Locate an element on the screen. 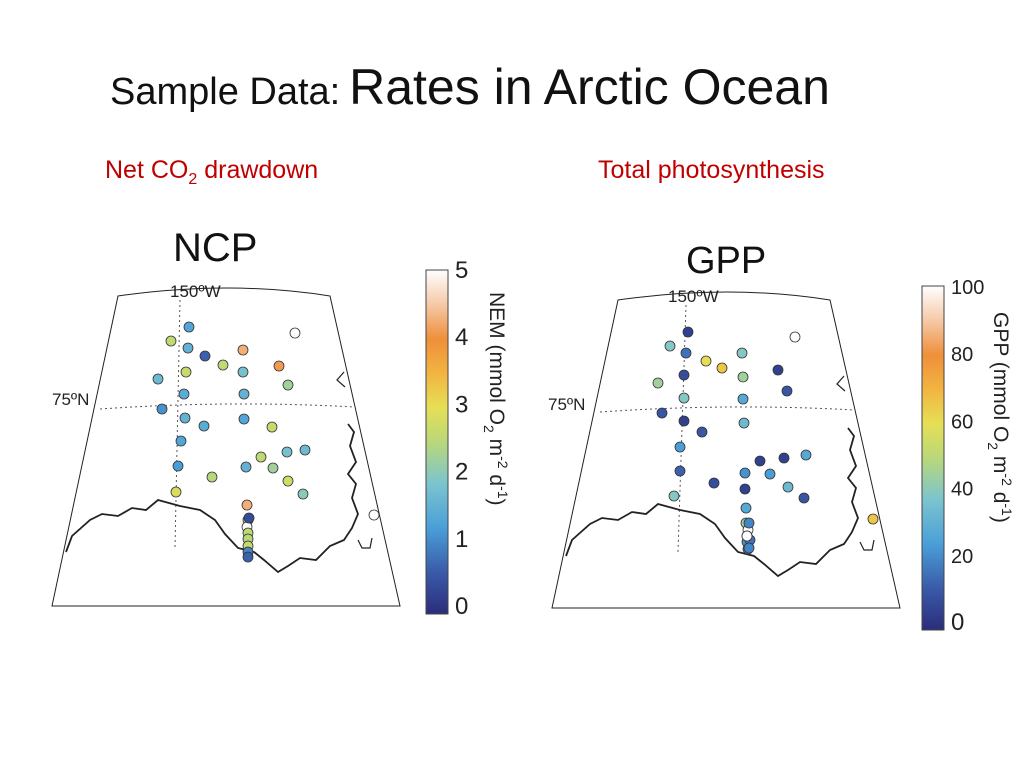 Image resolution: width=1024 pixels, height=768 pixels. ncp-map-title: NCP is located at coordinates (215, 248).